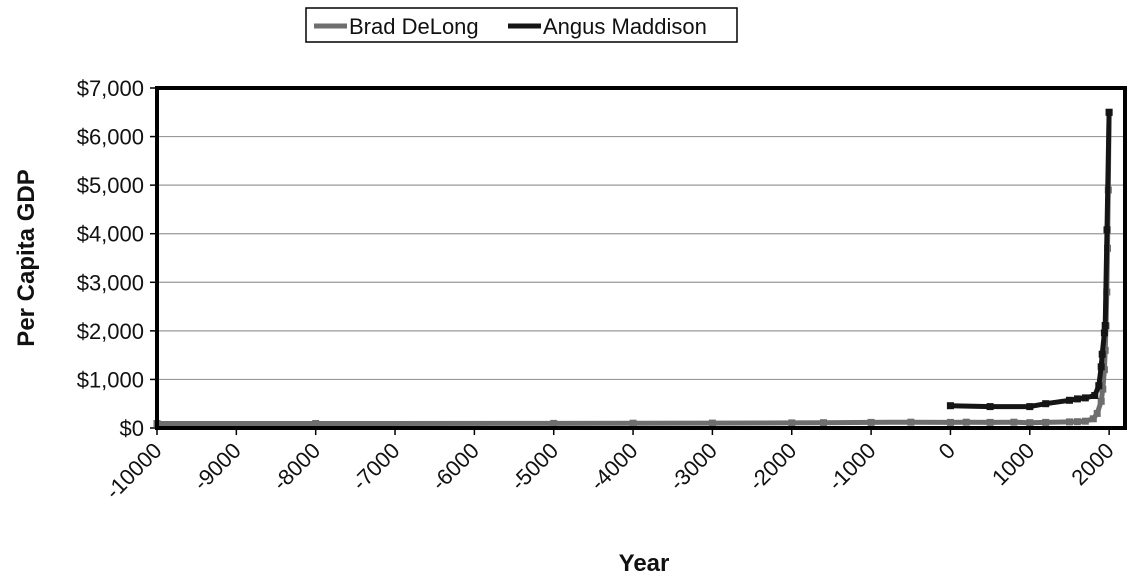  Describe the element at coordinates (1029, 259) in the screenshot. I see `series-line-angus-maddison` at that location.